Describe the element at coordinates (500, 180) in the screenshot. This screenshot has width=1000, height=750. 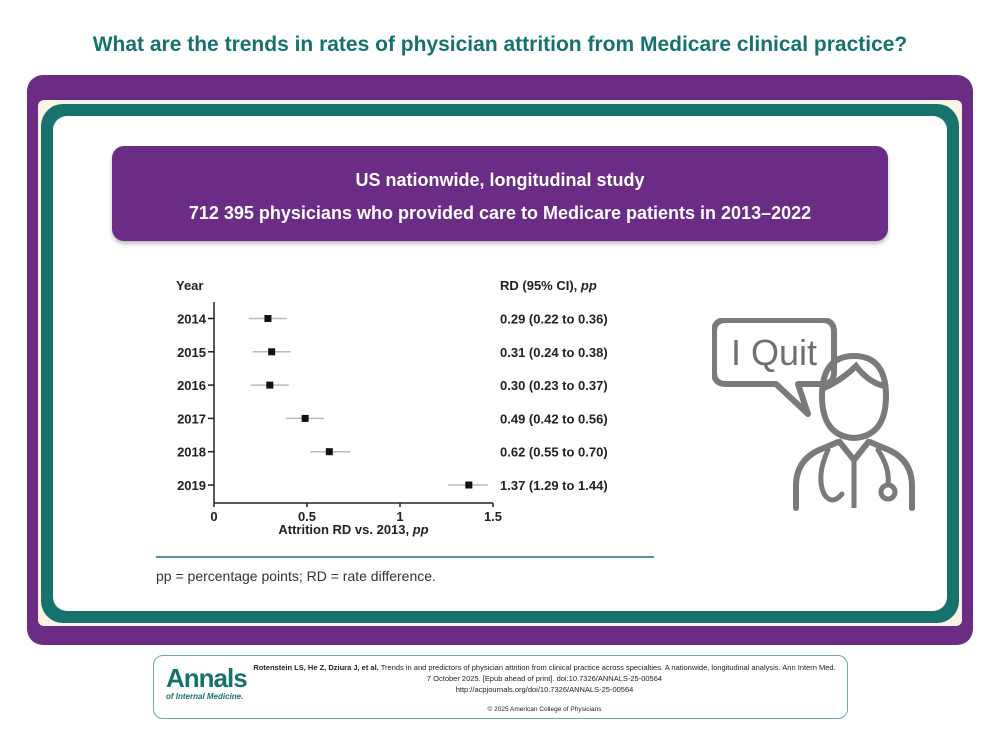
I see `study-design: US nationwide, longitudinal study` at that location.